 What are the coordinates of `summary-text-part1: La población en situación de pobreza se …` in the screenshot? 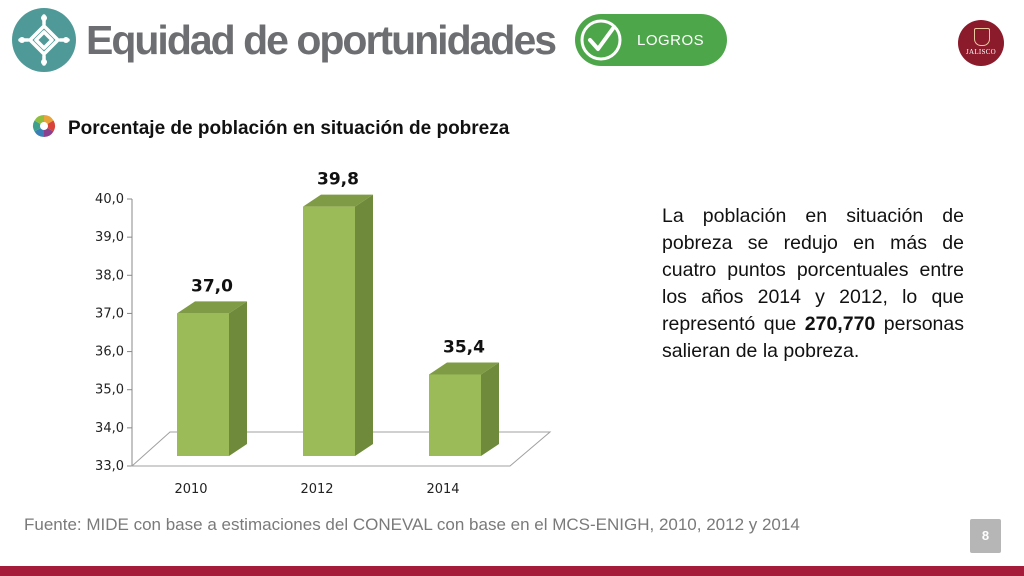 It's located at (813, 270).